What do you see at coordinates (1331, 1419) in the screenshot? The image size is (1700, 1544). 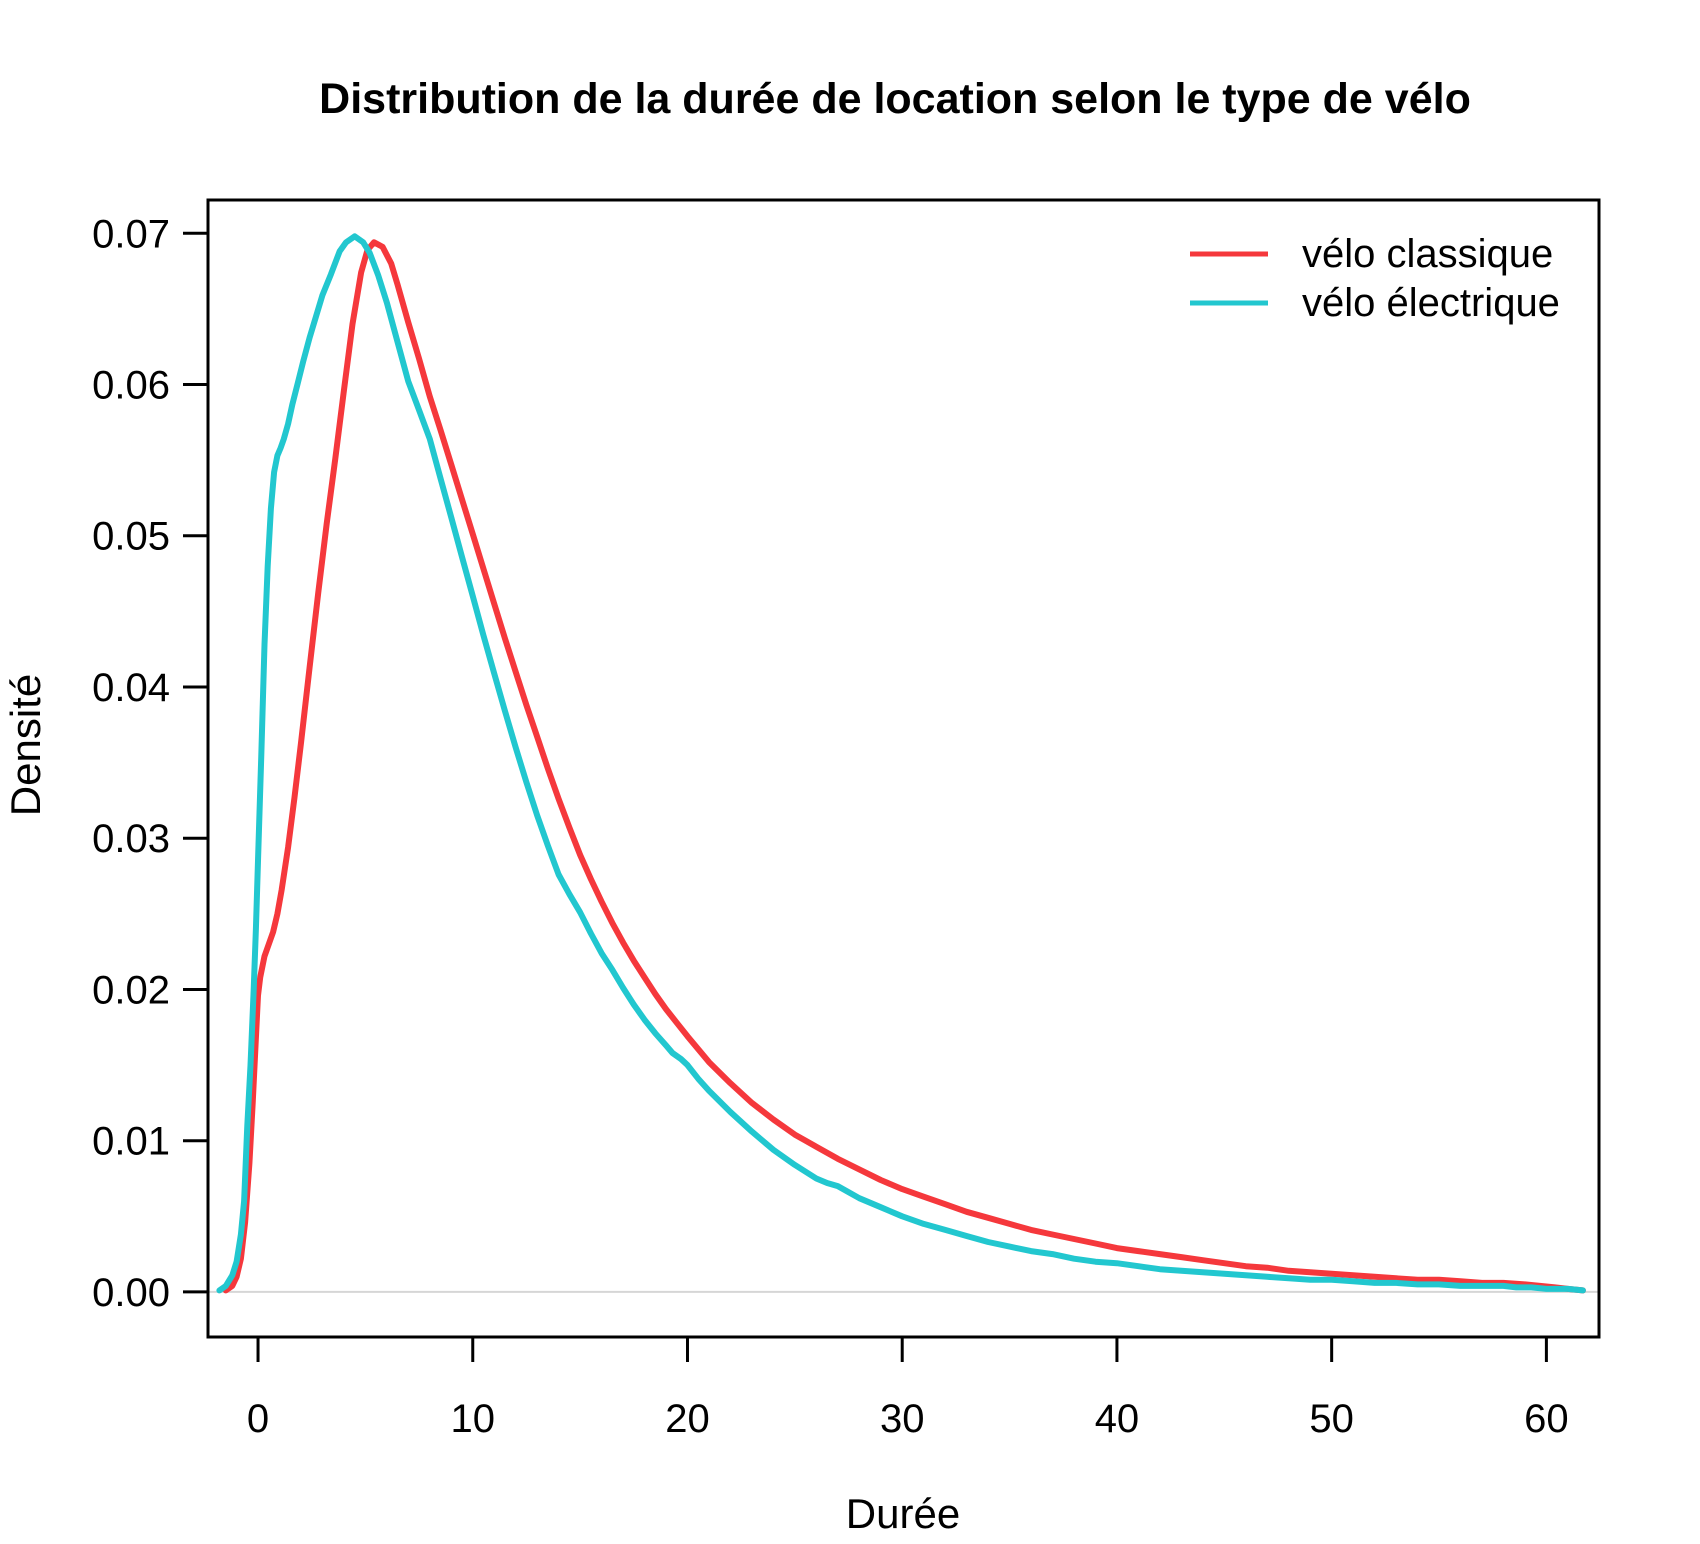 I see `x-tick-label: 50` at bounding box center [1331, 1419].